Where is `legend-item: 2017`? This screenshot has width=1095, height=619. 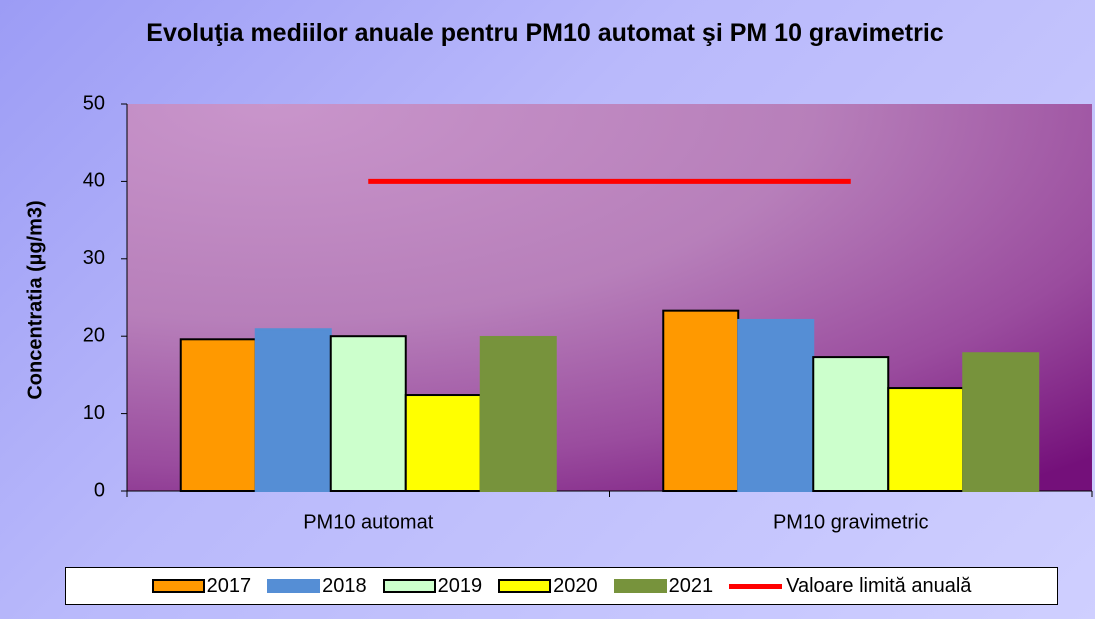
legend-item: 2017 is located at coordinates (201, 586).